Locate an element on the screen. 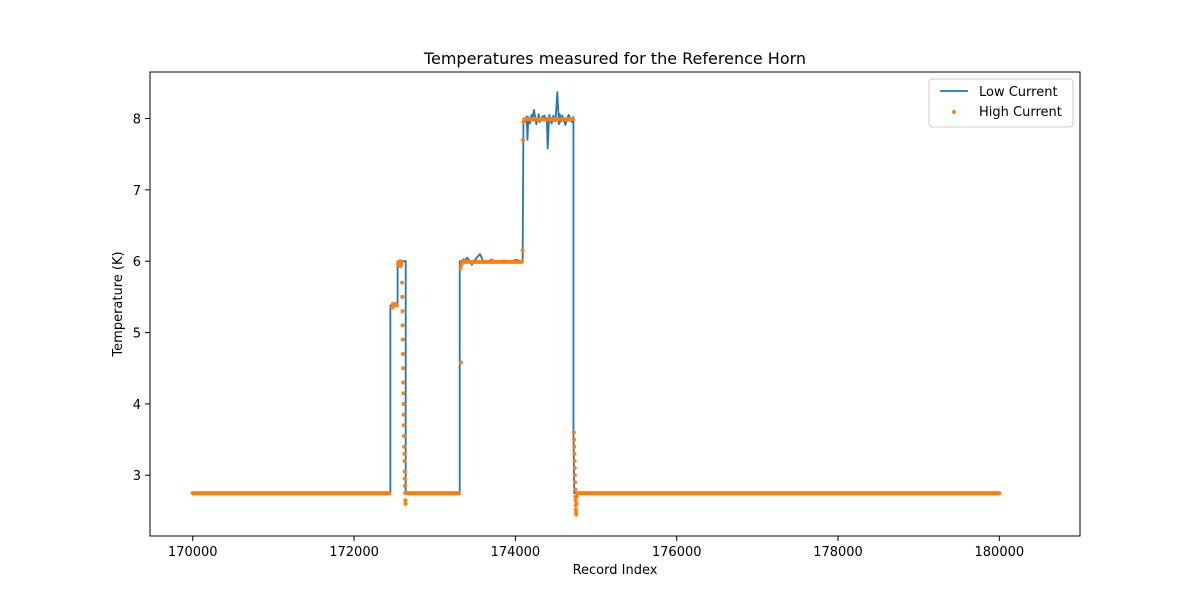  legend: Low Current High Current is located at coordinates (1001, 103).